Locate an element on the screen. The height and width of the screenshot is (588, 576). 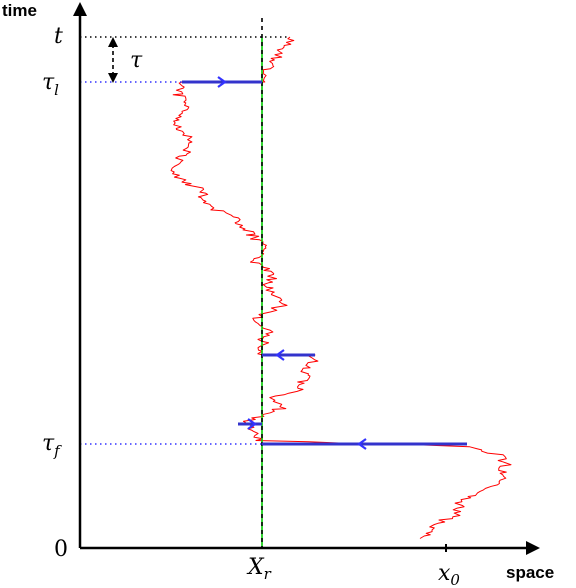
reset-jump-first is located at coordinates (364, 444).